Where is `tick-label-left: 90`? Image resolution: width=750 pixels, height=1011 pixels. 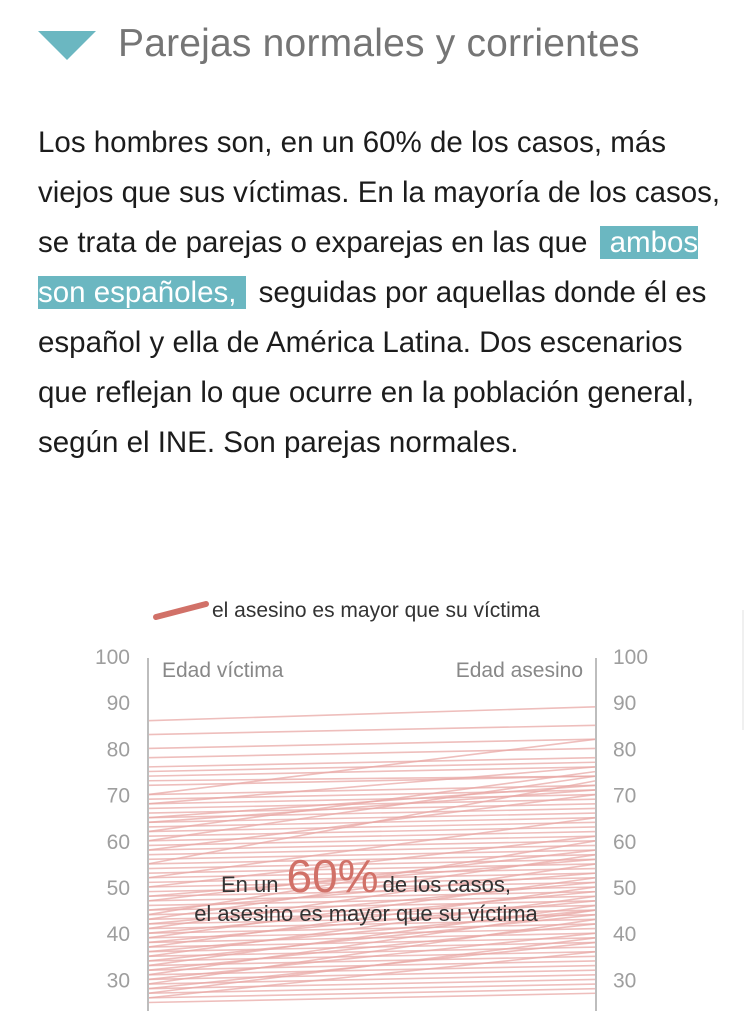 tick-label-left: 90 is located at coordinates (118, 703).